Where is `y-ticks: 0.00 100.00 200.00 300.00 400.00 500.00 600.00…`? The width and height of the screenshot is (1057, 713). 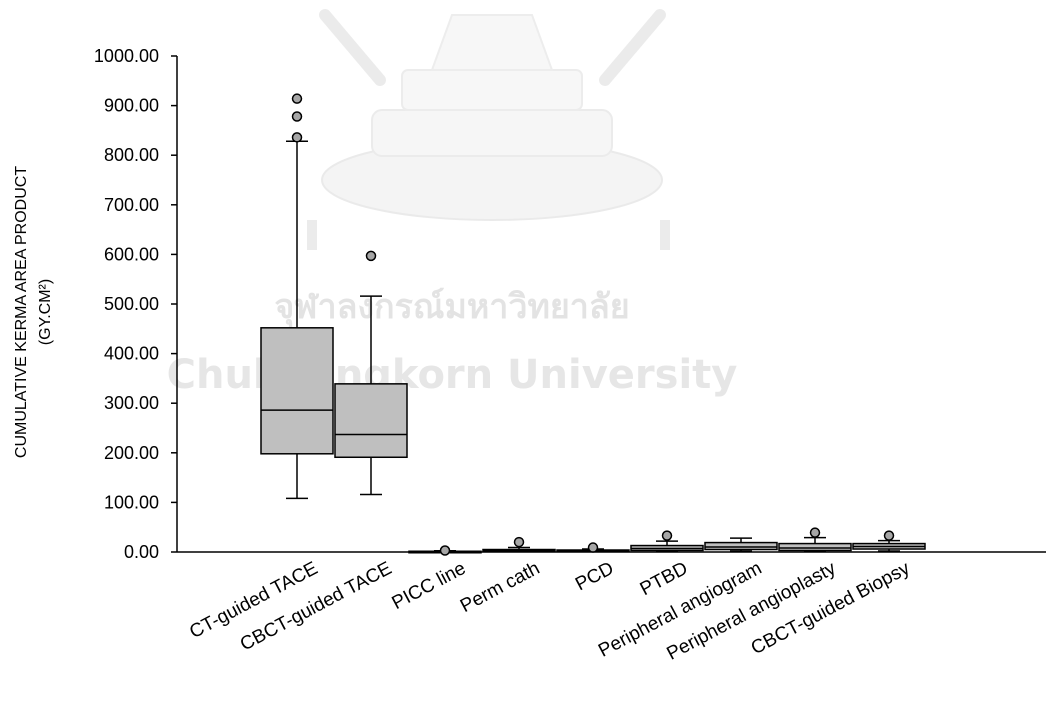 y-ticks: 0.00 100.00 200.00 300.00 400.00 500.00 600.00… is located at coordinates (135, 304).